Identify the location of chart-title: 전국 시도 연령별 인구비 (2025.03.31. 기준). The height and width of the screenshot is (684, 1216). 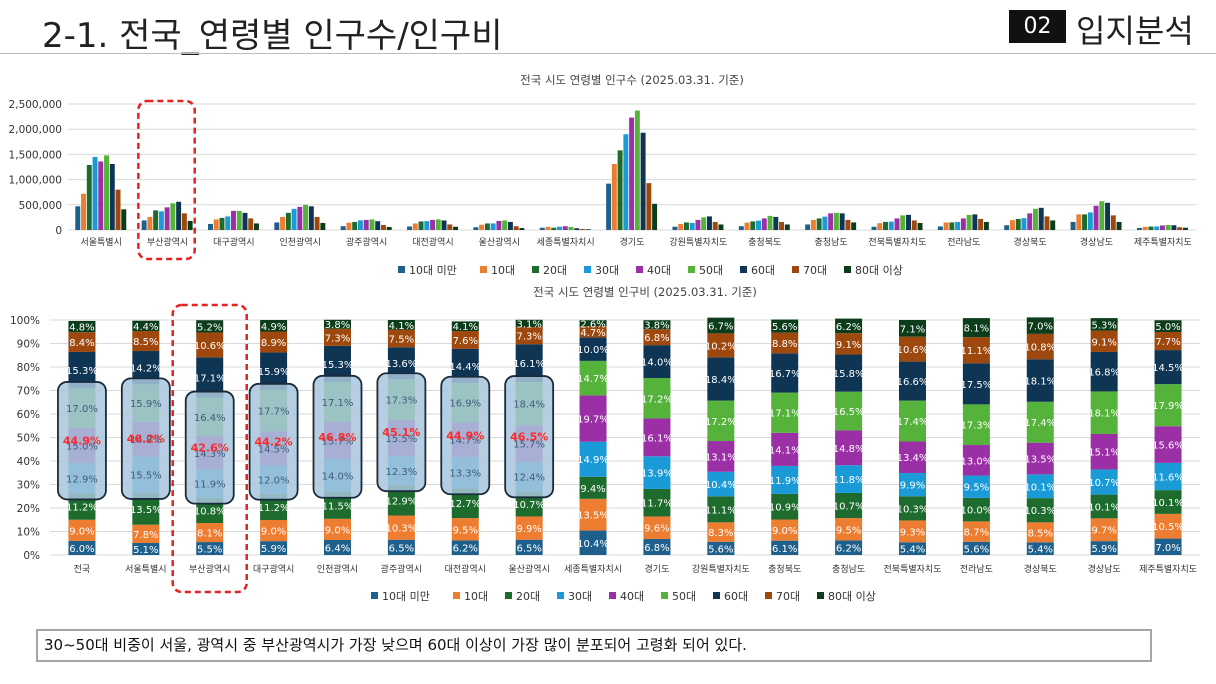
(645, 292).